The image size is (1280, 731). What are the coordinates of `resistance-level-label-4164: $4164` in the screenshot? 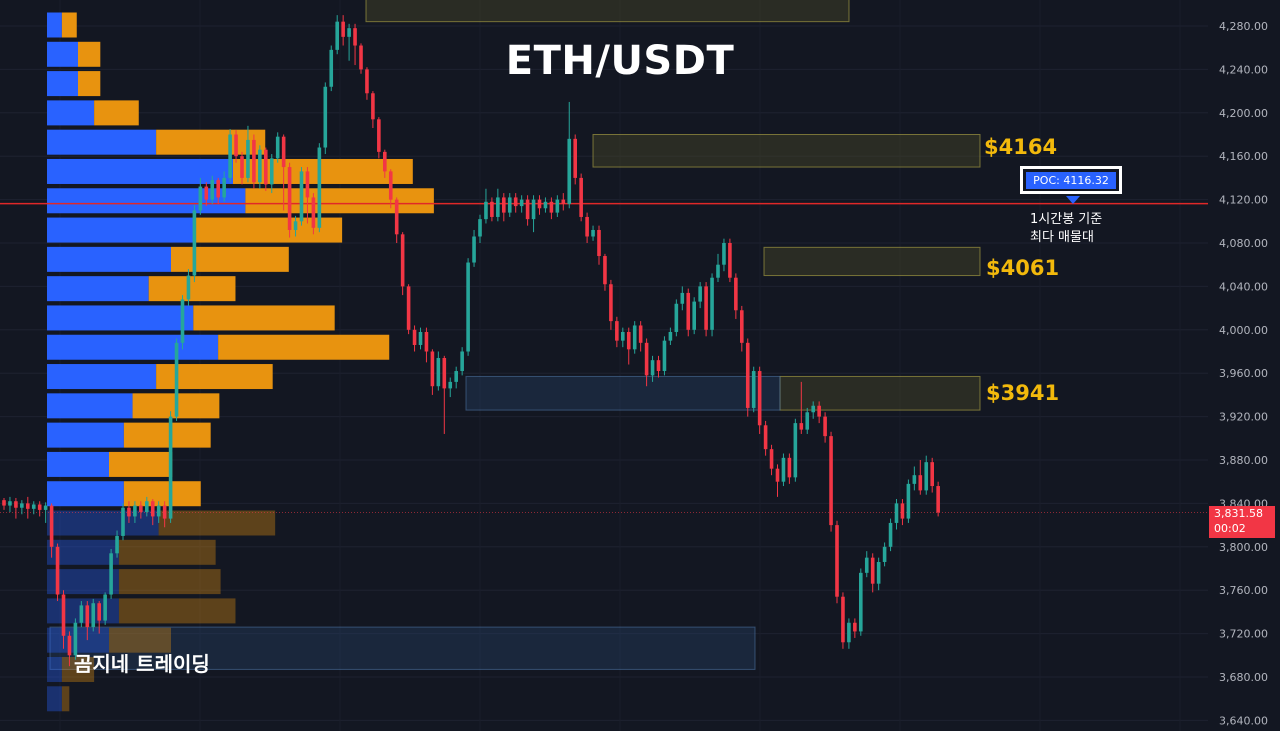 It's located at (1021, 147).